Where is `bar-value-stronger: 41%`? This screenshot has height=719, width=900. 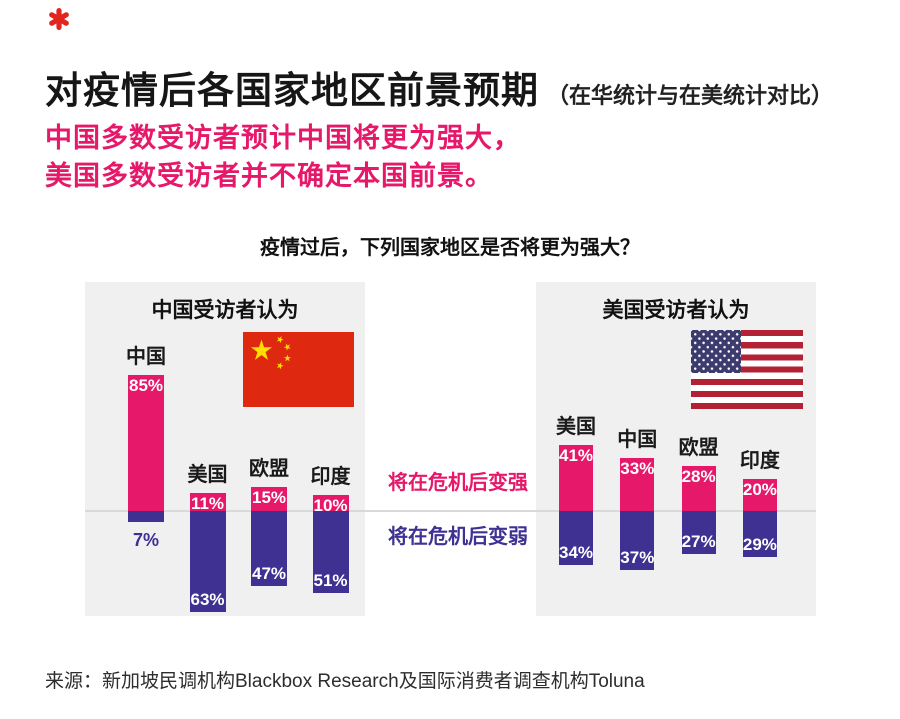
bar-value-stronger: 41% is located at coordinates (576, 456).